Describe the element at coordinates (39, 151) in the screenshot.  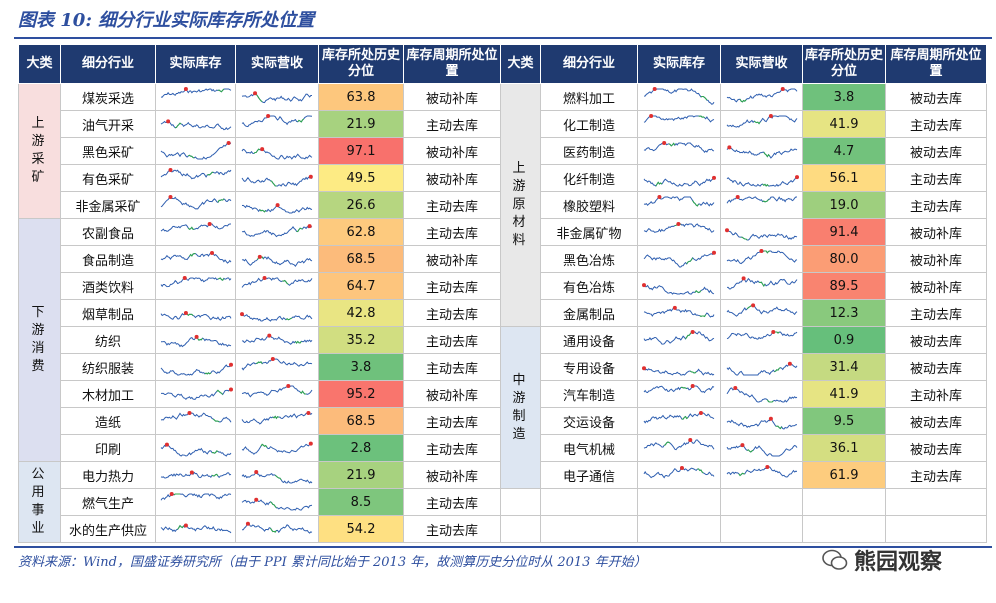
I see `group-cell: 上游采矿` at that location.